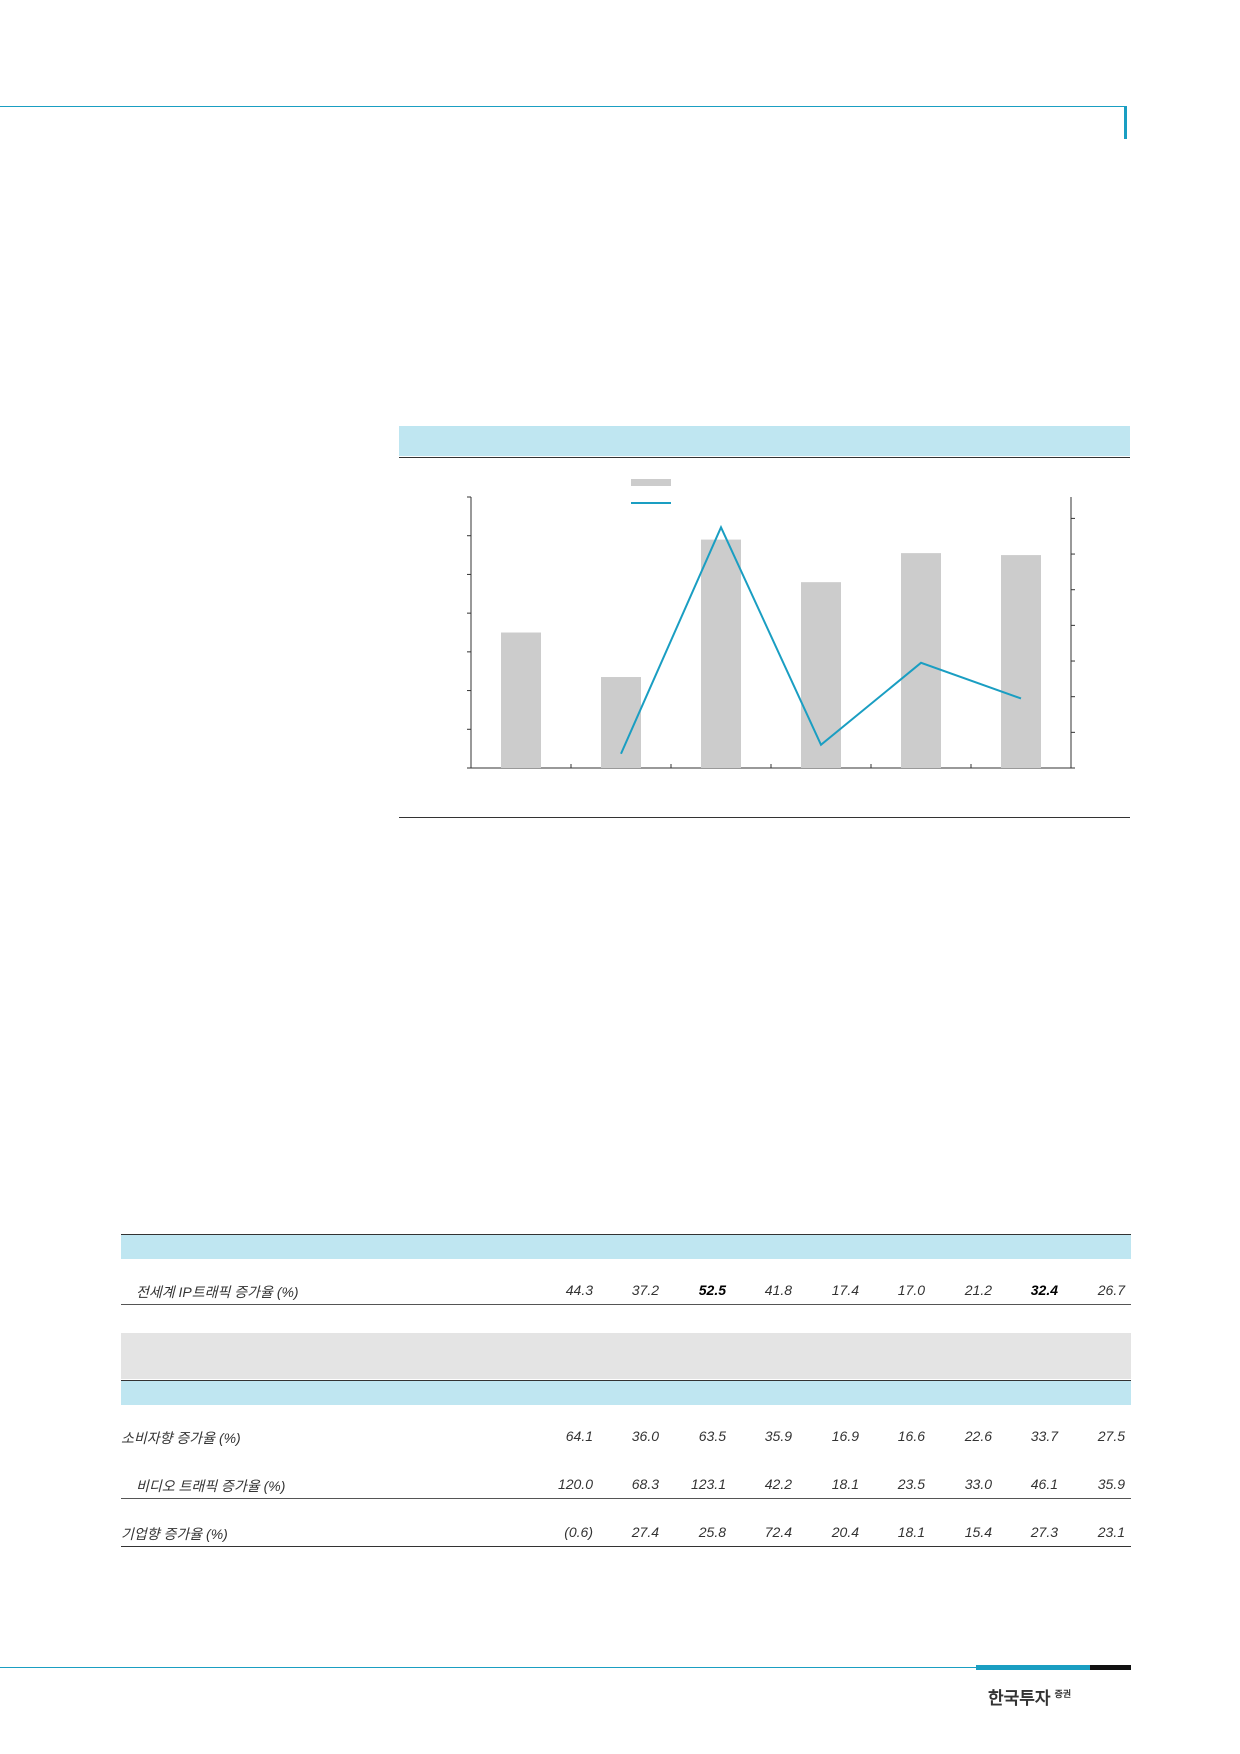 The image size is (1240, 1754). I want to click on table-top-rule, so click(626, 1234).